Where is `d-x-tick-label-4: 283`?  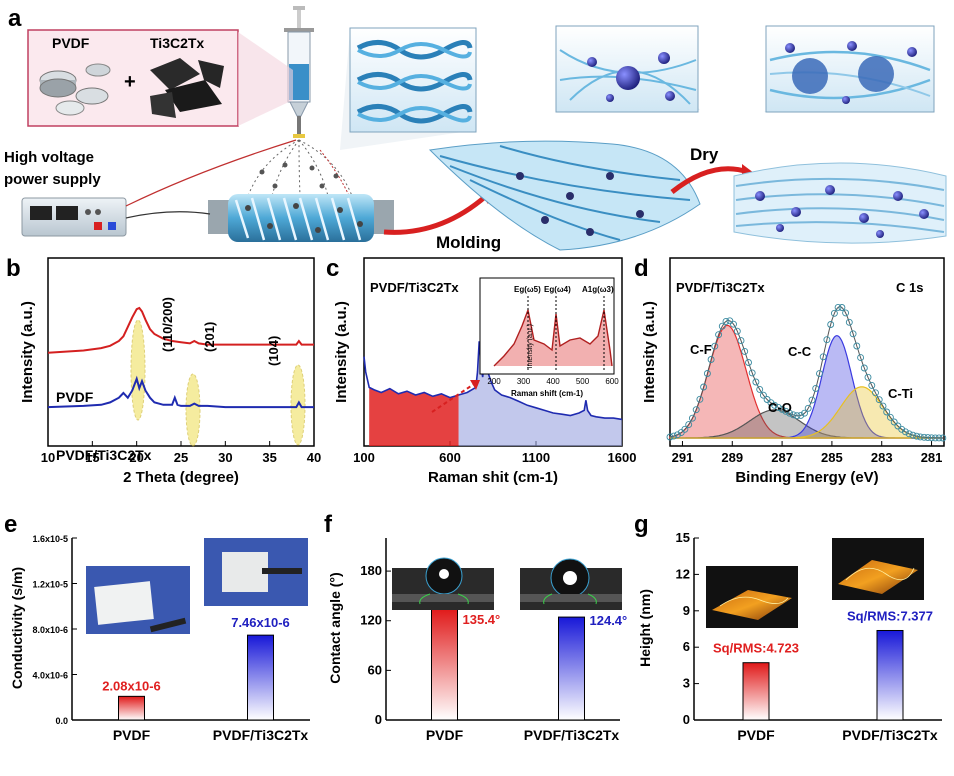 d-x-tick-label-4: 283 is located at coordinates (882, 457).